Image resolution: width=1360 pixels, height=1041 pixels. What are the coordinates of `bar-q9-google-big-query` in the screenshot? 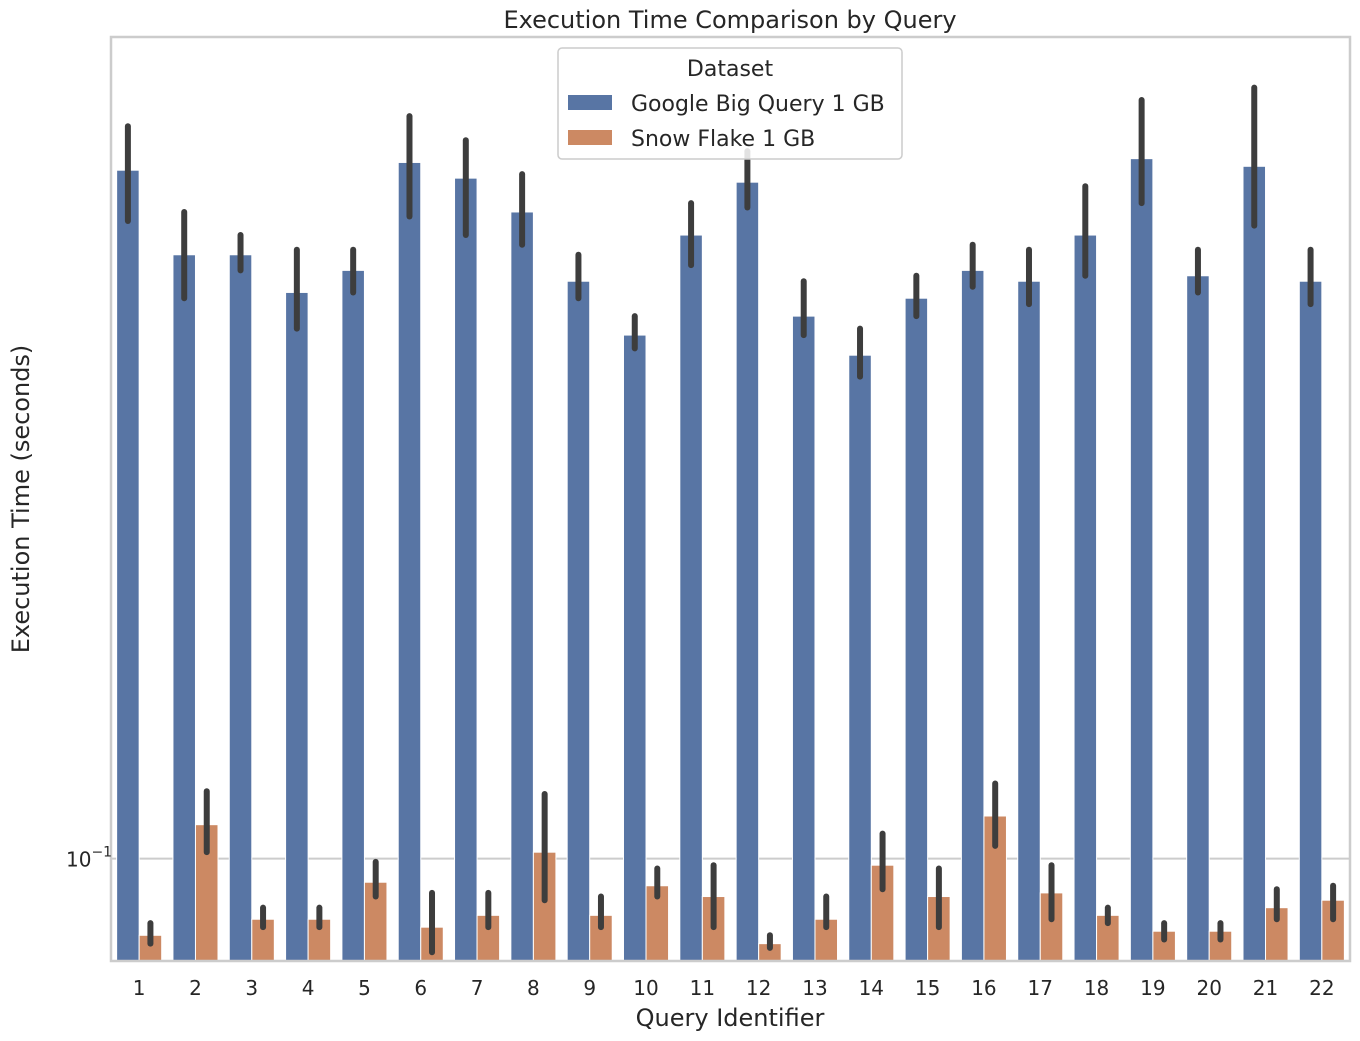 It's located at (578, 621).